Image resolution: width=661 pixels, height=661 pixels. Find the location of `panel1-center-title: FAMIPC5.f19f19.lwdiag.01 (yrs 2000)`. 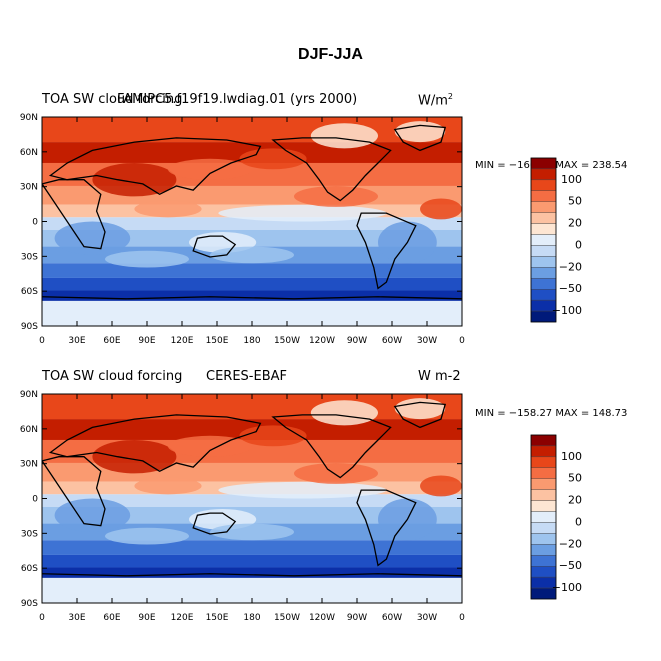

panel1-center-title: FAMIPC5.f19f19.lwdiag.01 (yrs 2000) is located at coordinates (237, 99).